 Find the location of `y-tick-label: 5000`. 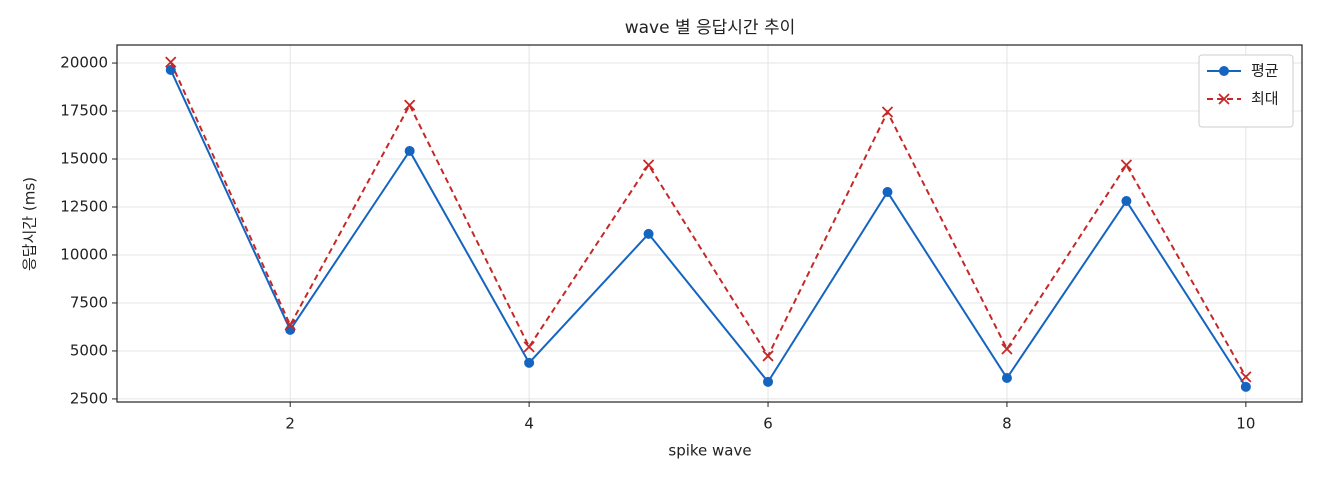

y-tick-label: 5000 is located at coordinates (89, 350).